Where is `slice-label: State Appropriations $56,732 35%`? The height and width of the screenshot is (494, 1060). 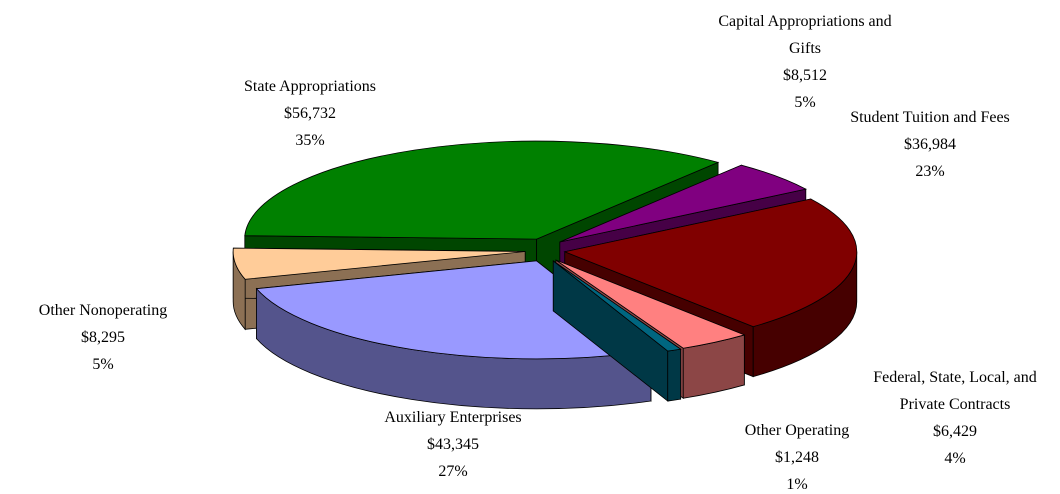 slice-label: State Appropriations $56,732 35% is located at coordinates (310, 113).